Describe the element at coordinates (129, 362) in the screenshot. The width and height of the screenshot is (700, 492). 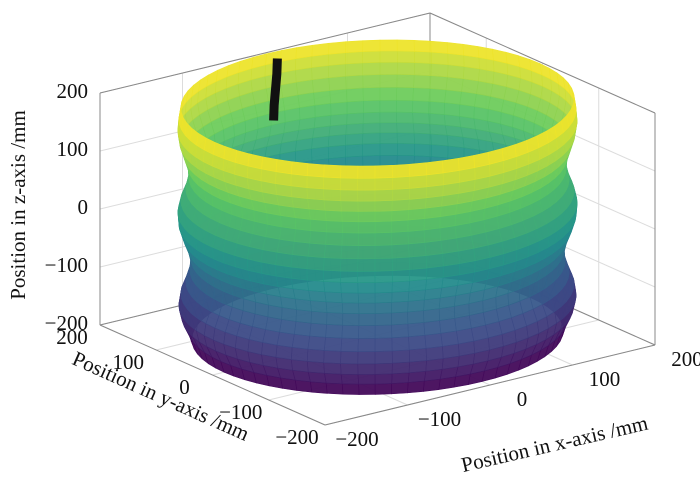
I see `y-tick-label: 100` at that location.